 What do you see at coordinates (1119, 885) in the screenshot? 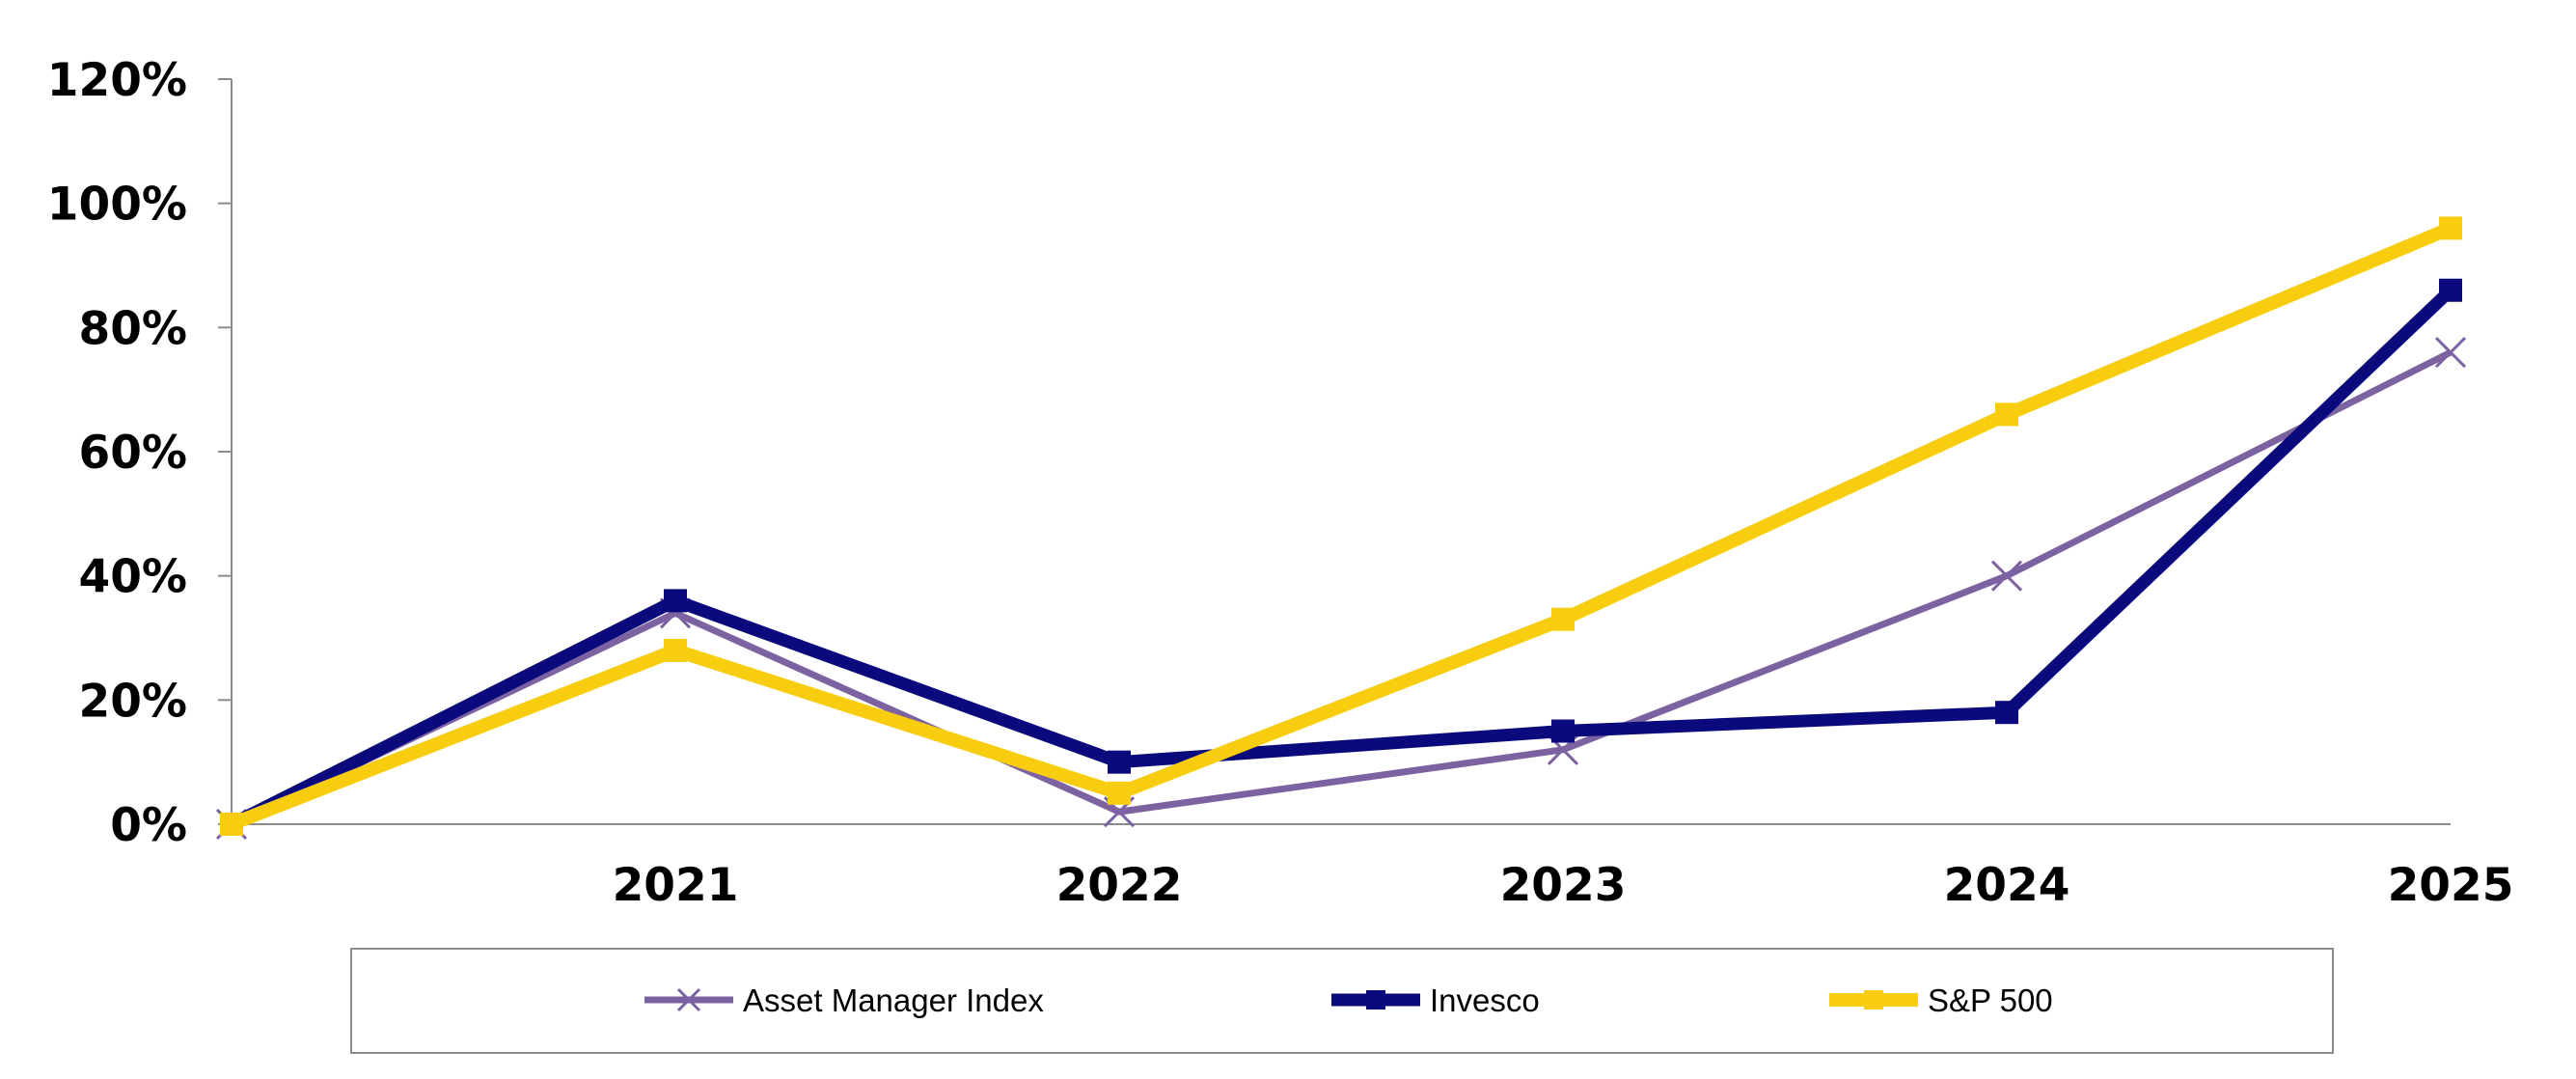
I see `x-tick-label: 2022` at bounding box center [1119, 885].